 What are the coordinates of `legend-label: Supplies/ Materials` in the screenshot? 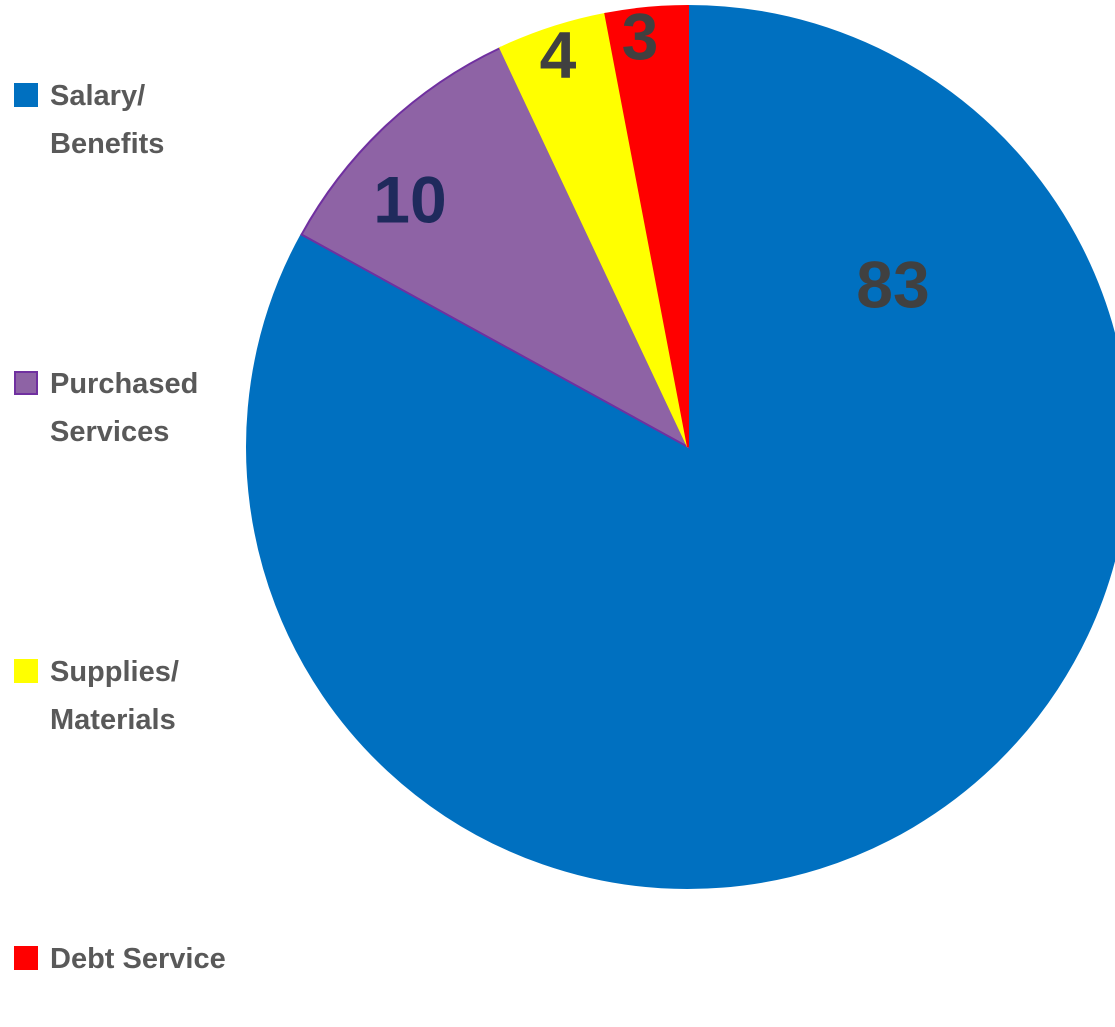 It's located at (114, 696).